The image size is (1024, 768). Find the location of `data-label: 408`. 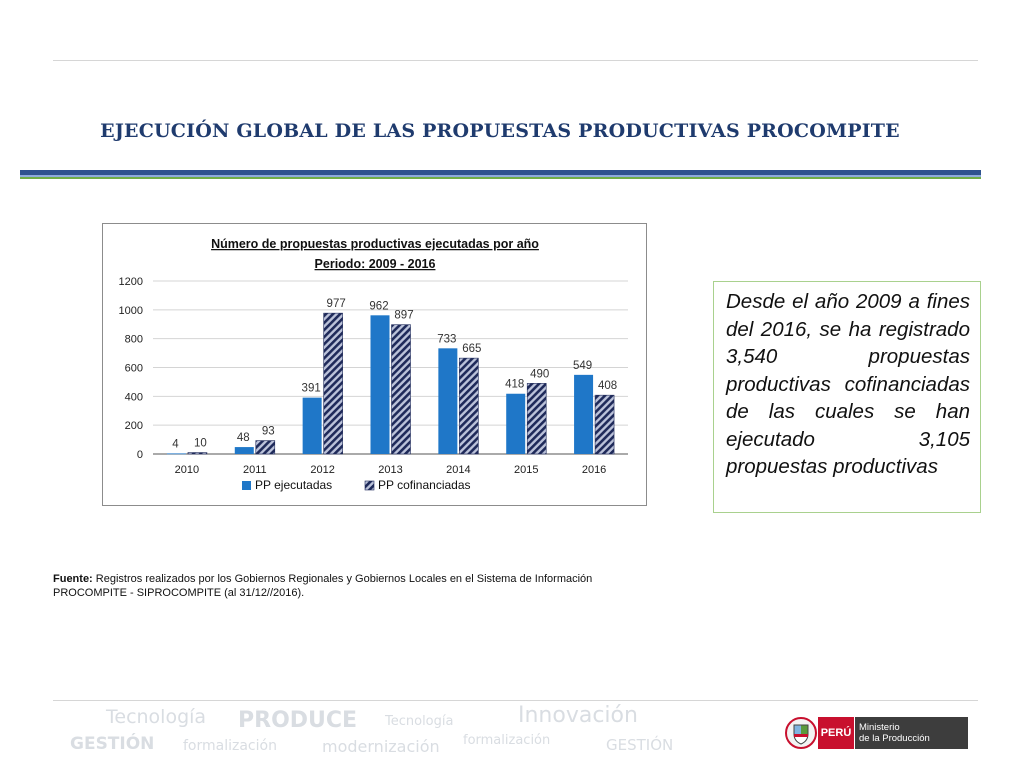

data-label: 408 is located at coordinates (607, 386).